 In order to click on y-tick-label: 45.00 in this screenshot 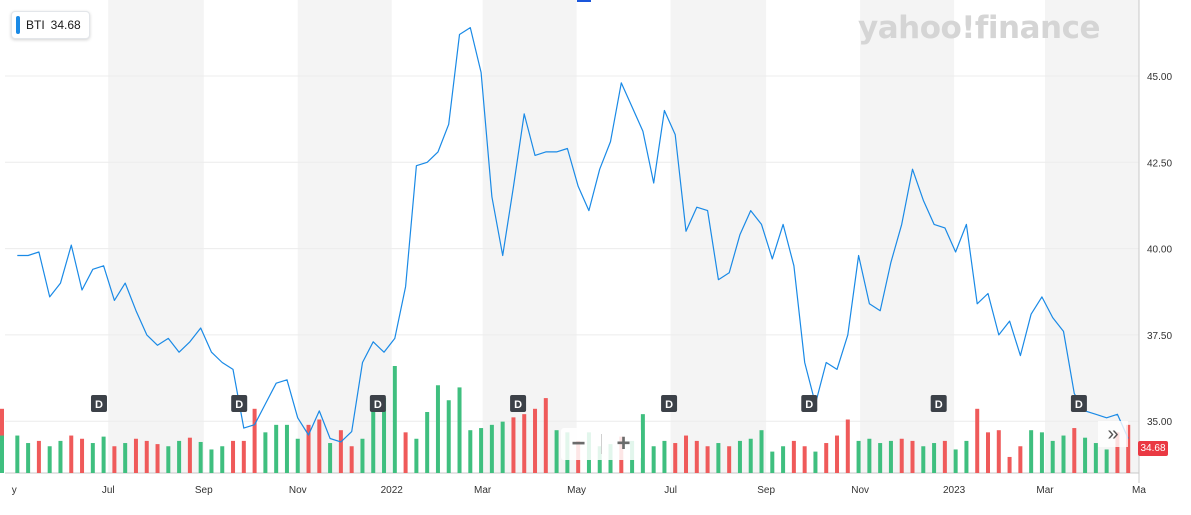, I will do `click(1159, 77)`.